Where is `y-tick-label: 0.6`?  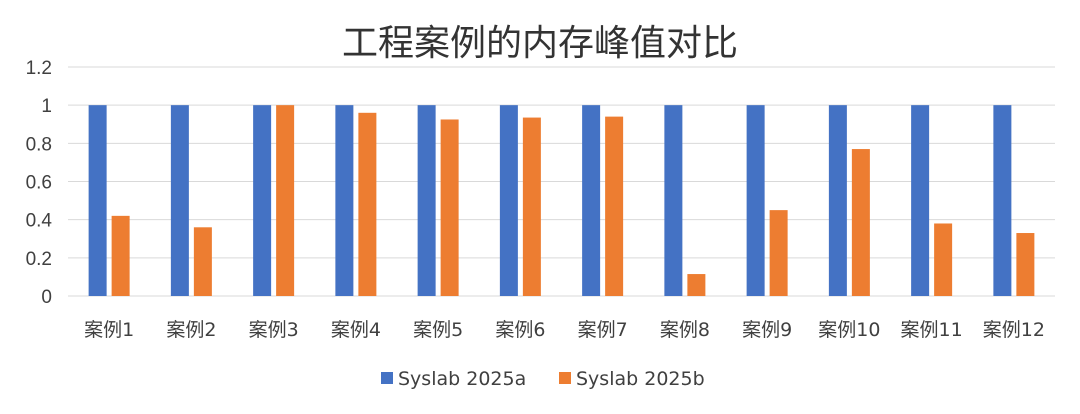
y-tick-label: 0.6 is located at coordinates (39, 183).